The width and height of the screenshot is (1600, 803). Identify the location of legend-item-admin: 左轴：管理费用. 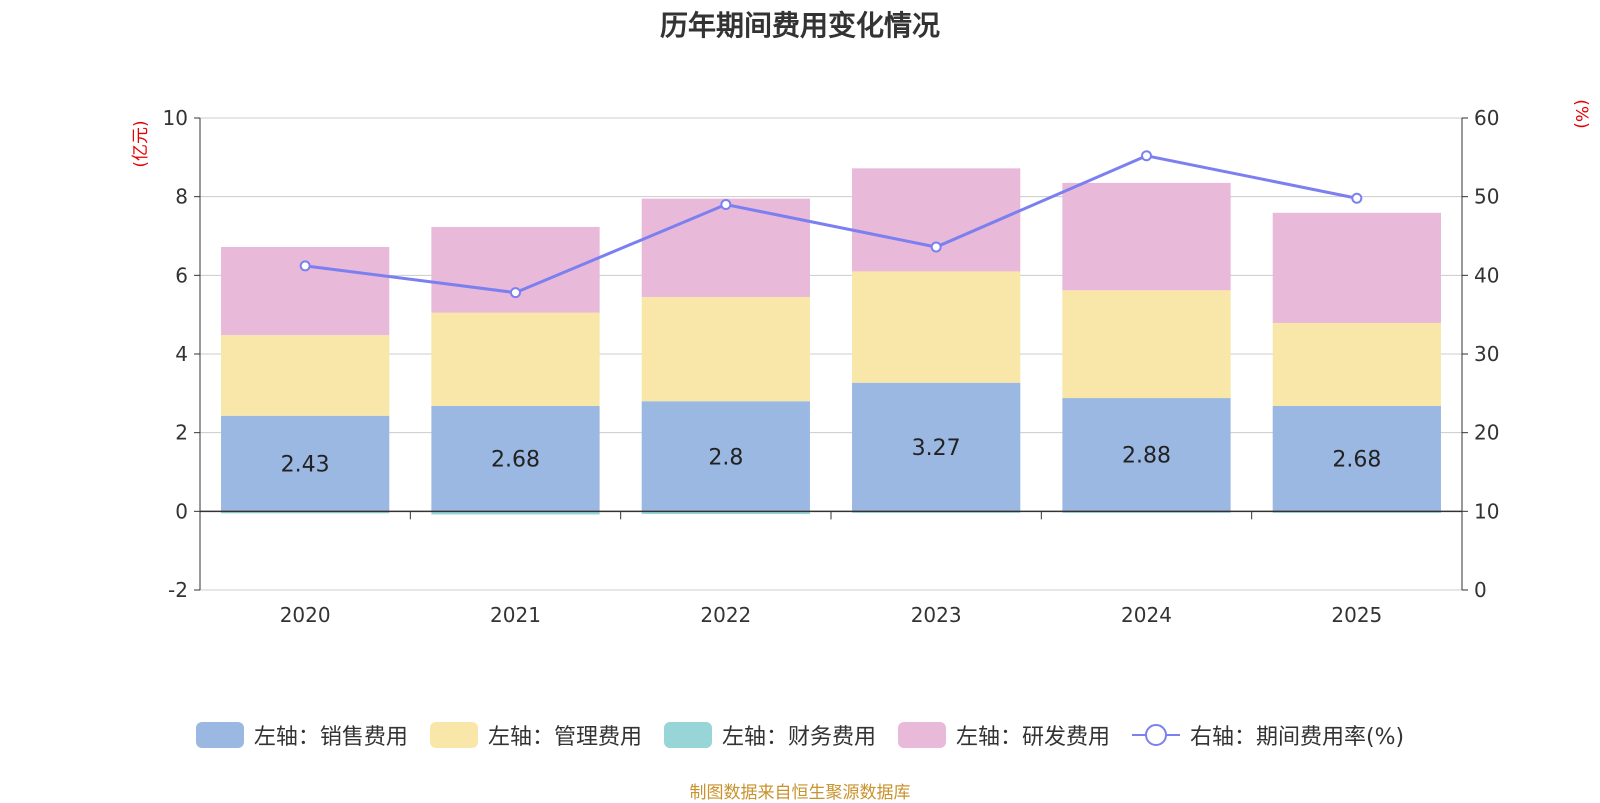
(535, 735).